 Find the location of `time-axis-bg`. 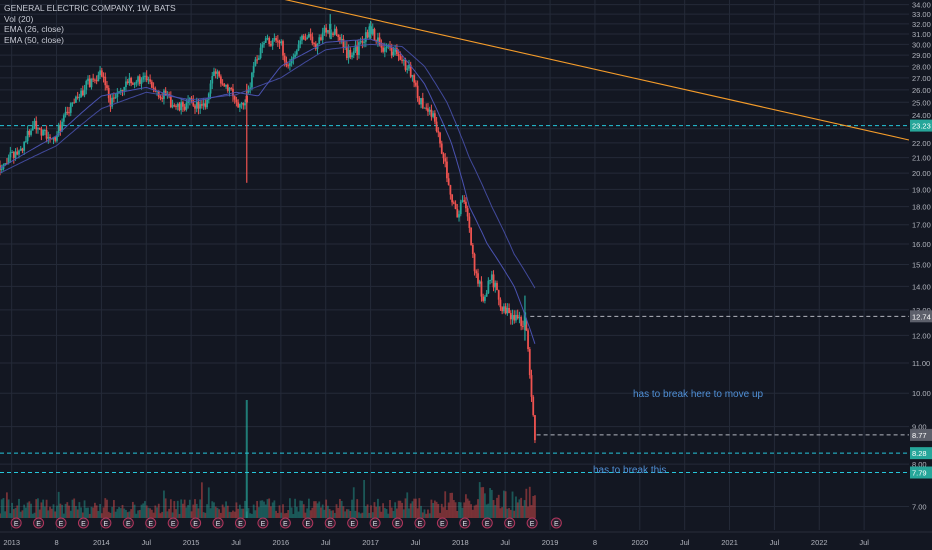

time-axis-bg is located at coordinates (466, 541).